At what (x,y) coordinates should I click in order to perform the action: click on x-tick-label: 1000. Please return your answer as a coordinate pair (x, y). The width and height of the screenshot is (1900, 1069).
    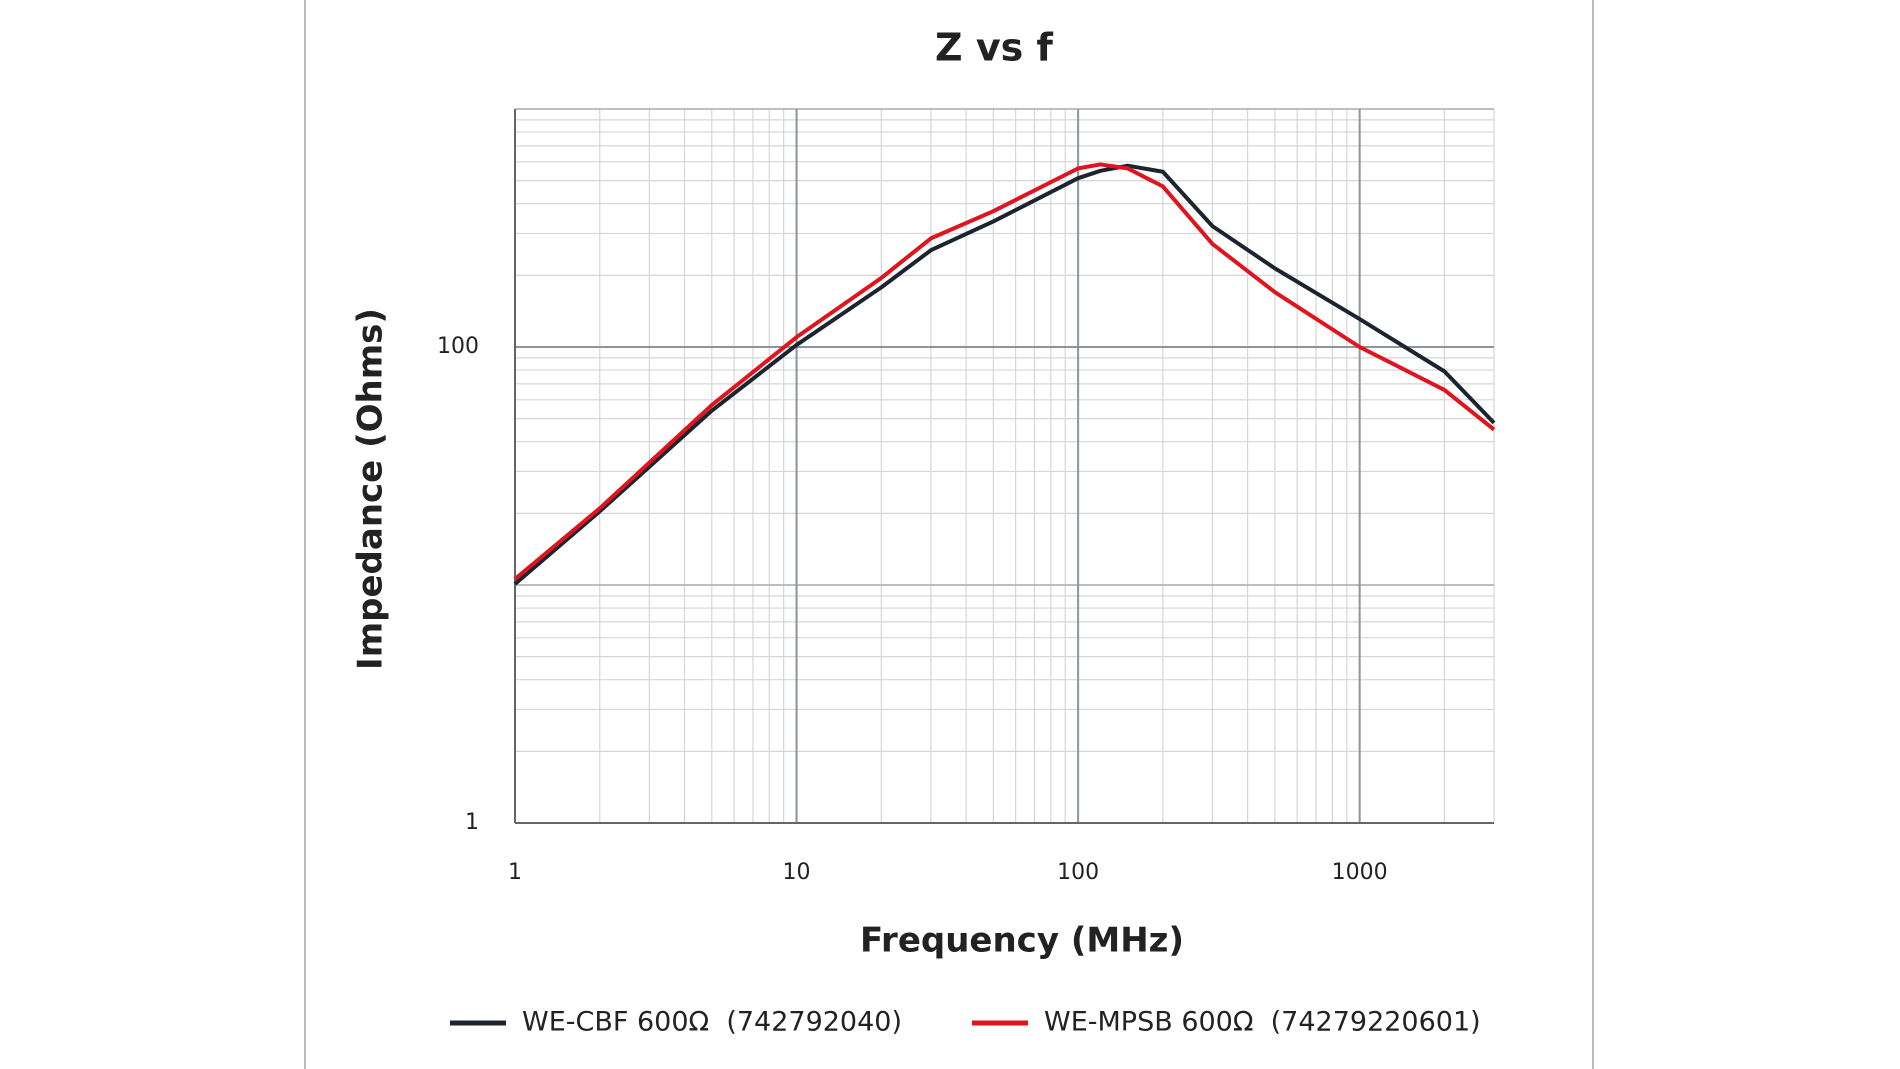
    Looking at the image, I should click on (1360, 872).